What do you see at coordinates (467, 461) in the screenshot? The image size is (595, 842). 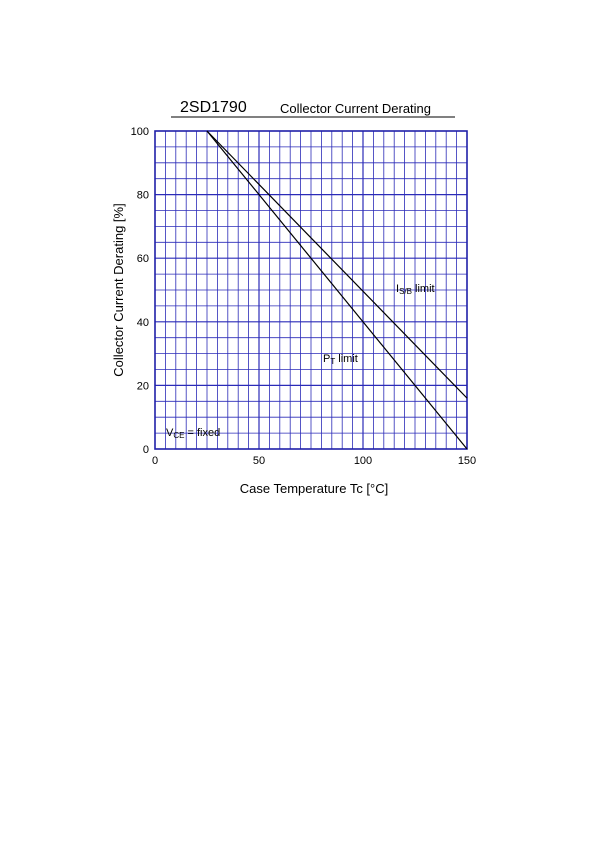 I see `x-tick-label: 150` at bounding box center [467, 461].